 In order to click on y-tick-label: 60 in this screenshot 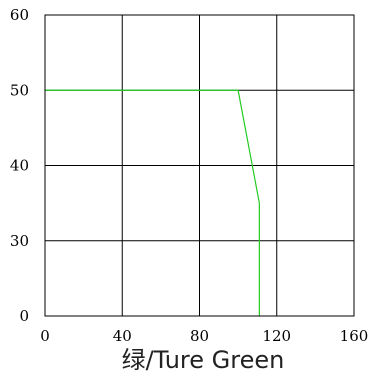, I will do `click(19, 15)`.